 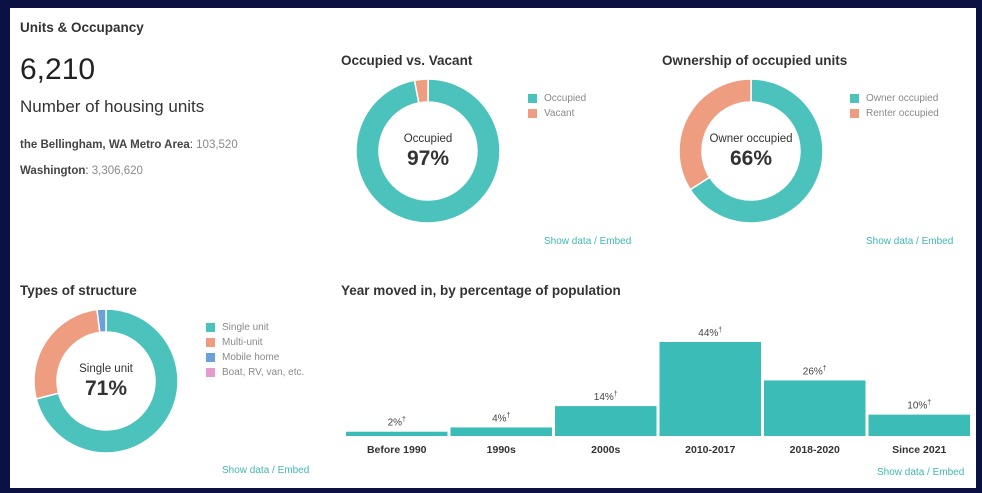 I want to click on bar-data-label: 4%†, so click(x=501, y=418).